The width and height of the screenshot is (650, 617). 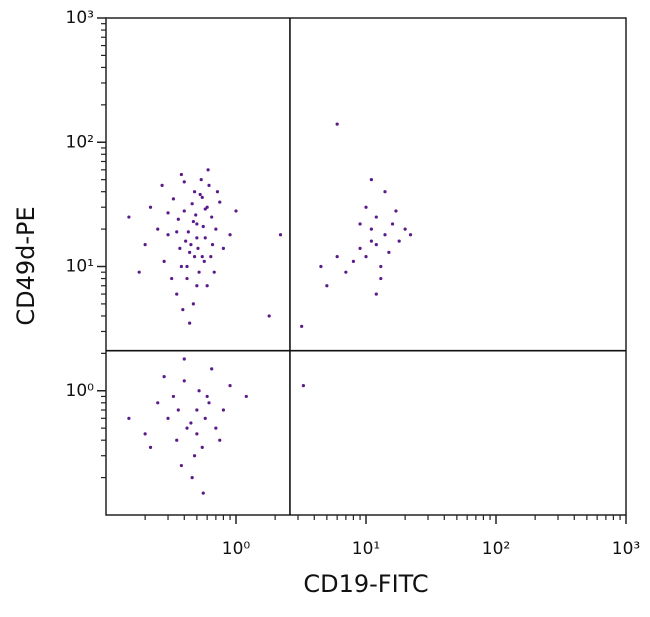 I want to click on y-tick-label: 10³, so click(x=80, y=18).